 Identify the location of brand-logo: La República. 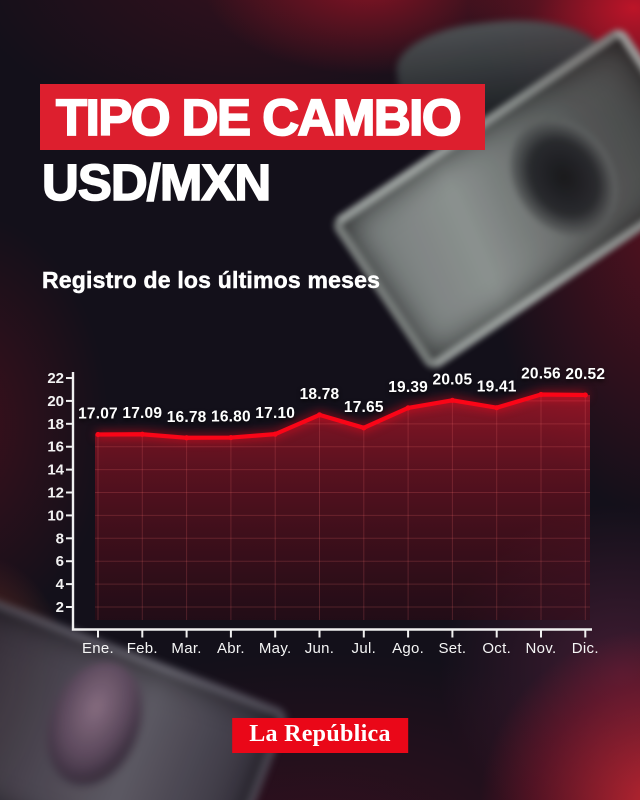
(320, 735).